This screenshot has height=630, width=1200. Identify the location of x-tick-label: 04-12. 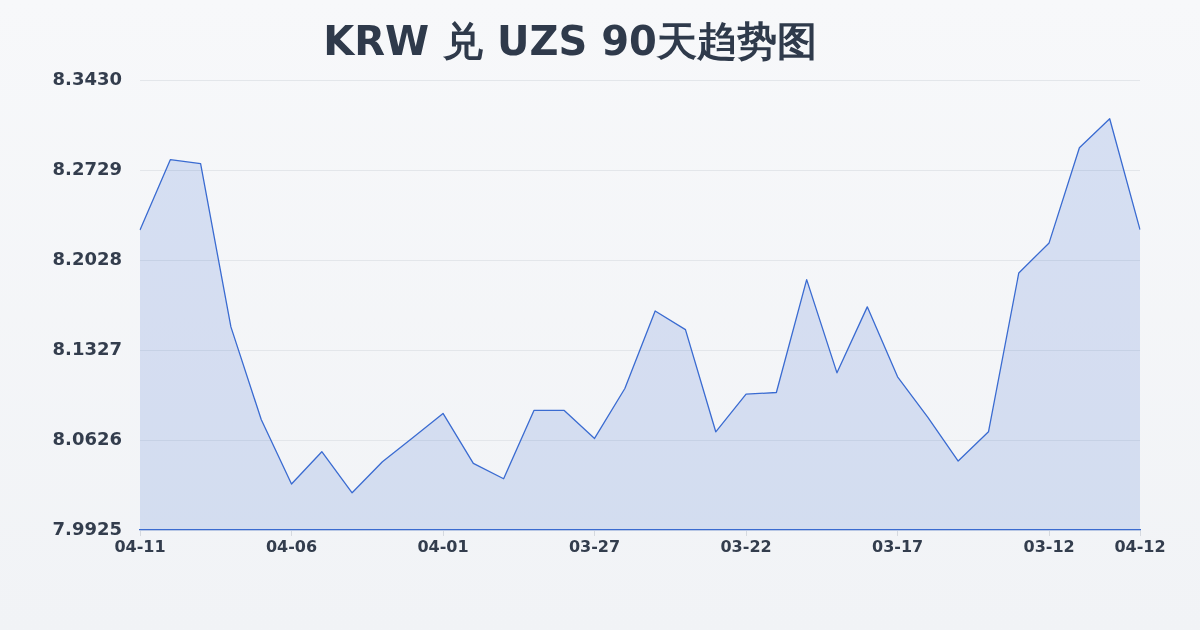
(1140, 546).